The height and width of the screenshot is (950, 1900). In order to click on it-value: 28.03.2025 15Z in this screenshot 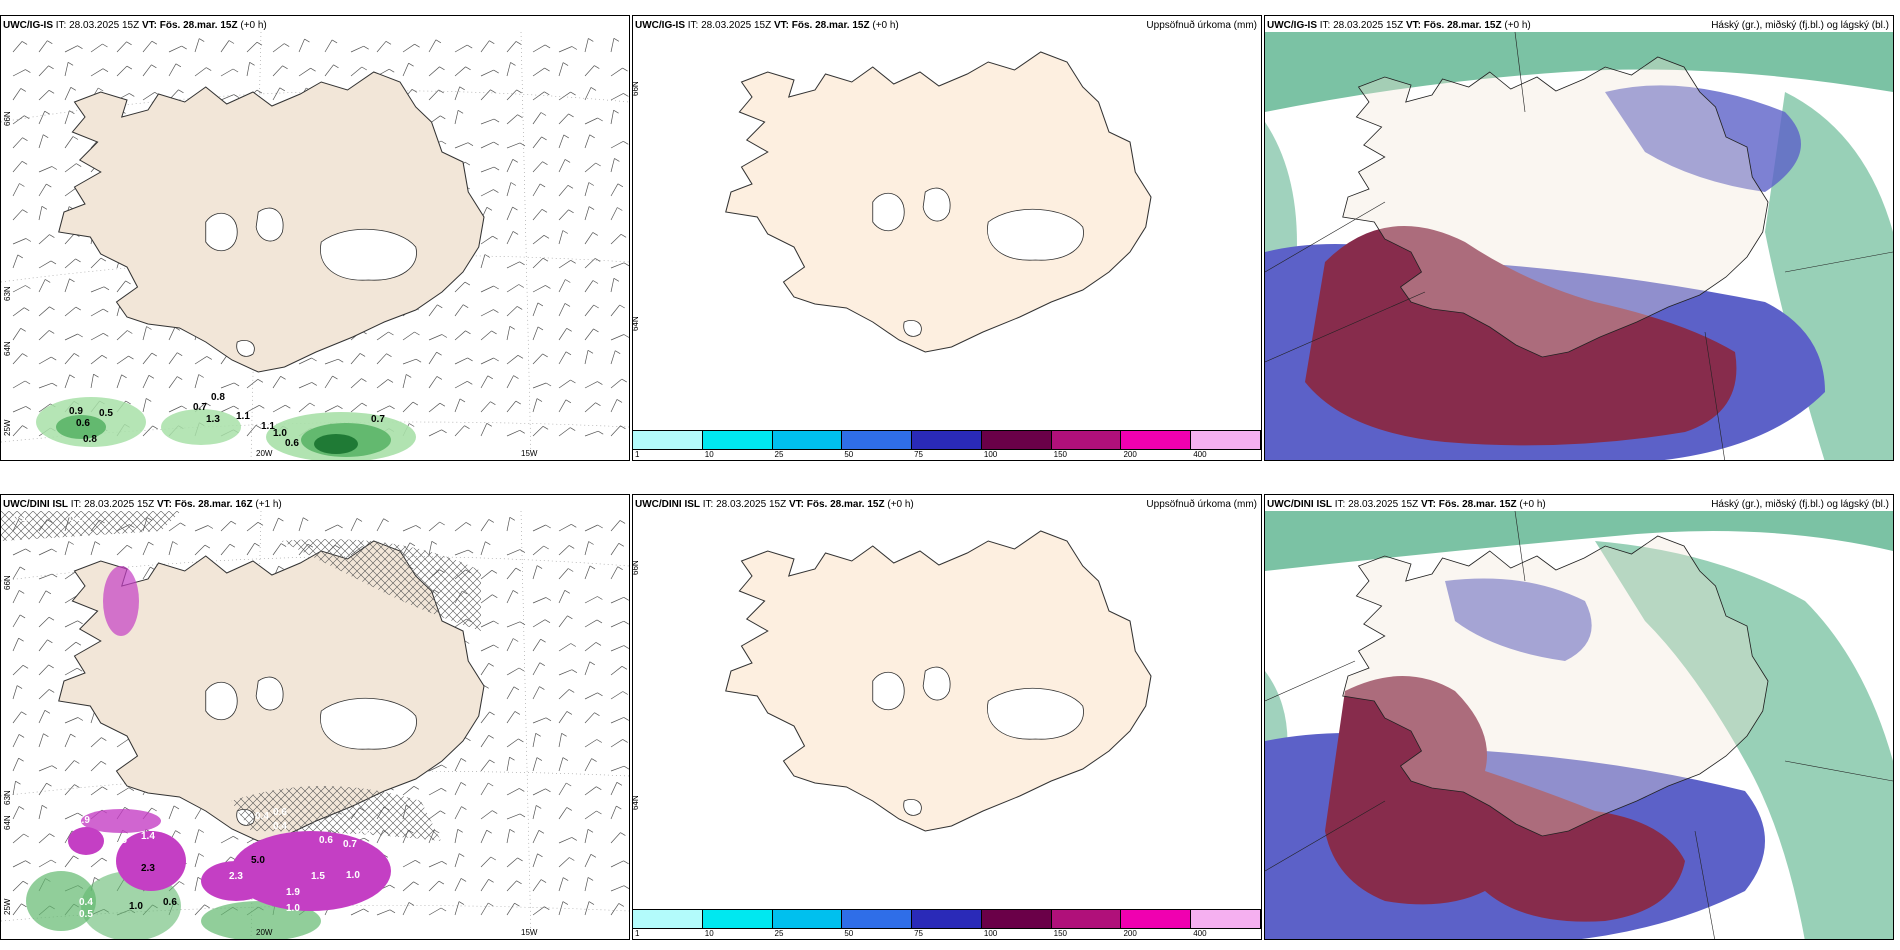, I will do `click(751, 504)`.